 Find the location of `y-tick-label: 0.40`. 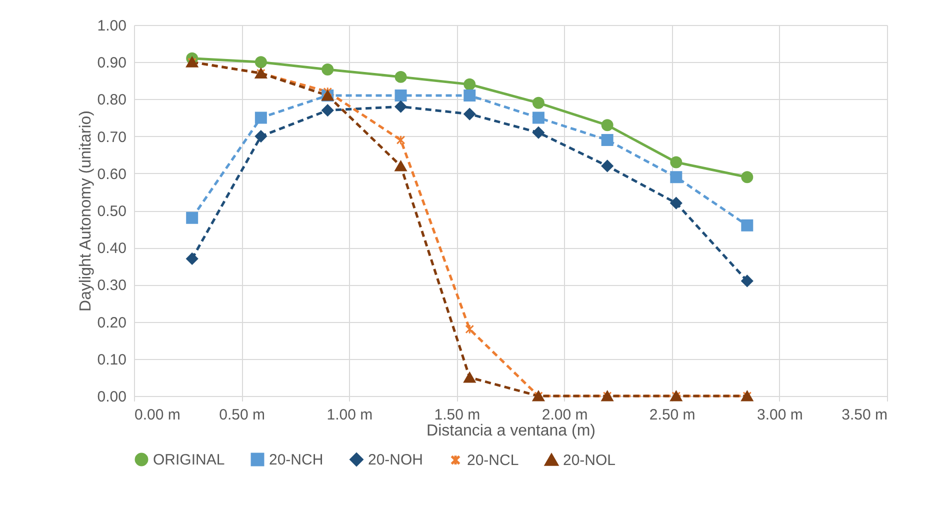

y-tick-label: 0.40 is located at coordinates (111, 249).